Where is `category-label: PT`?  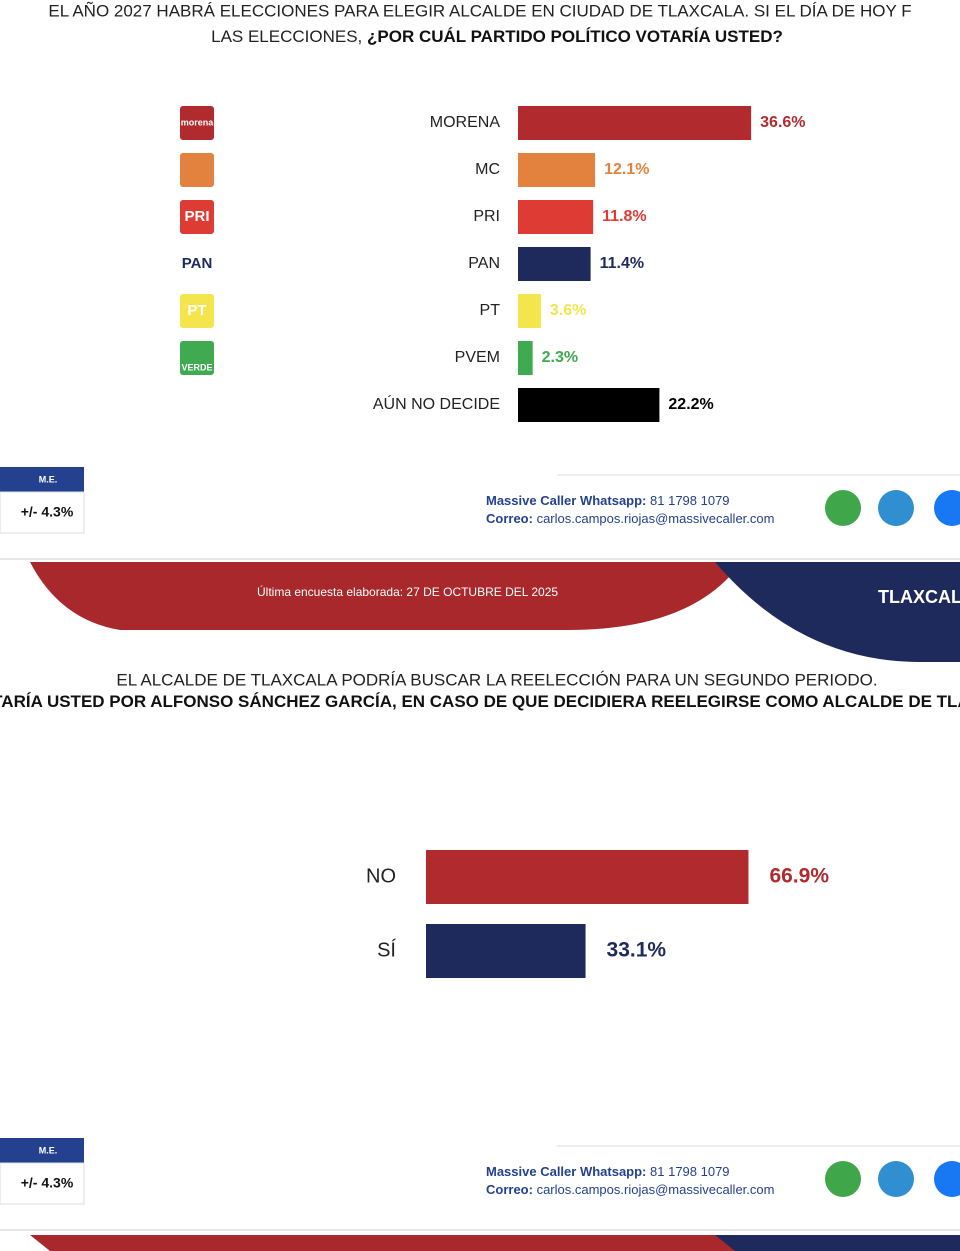
category-label: PT is located at coordinates (490, 310).